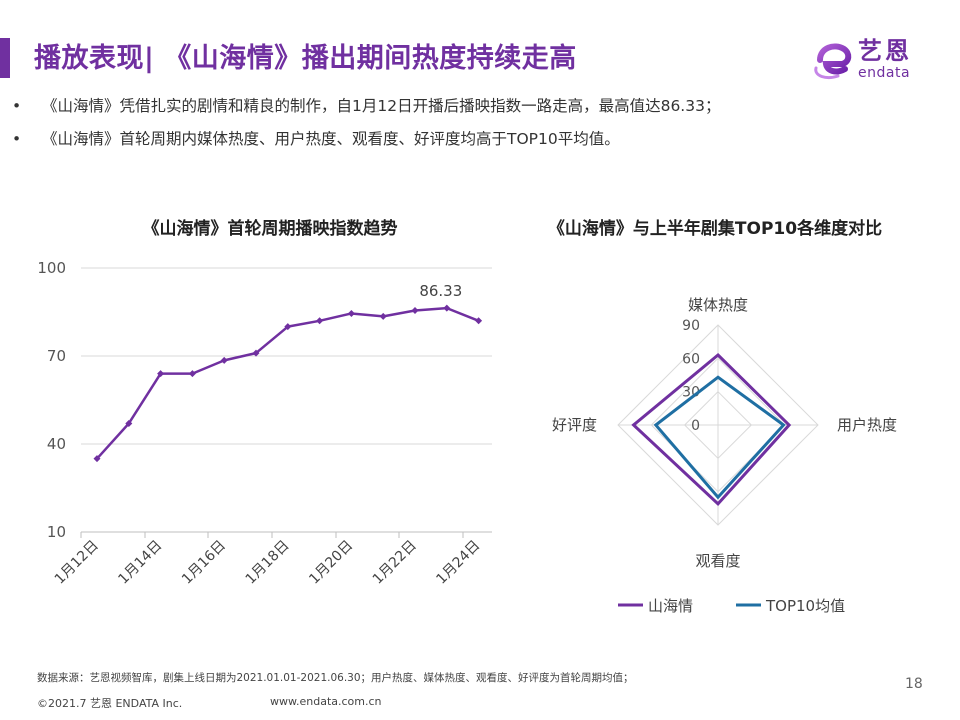 The width and height of the screenshot is (960, 720). I want to click on radar-tick-label: 60, so click(691, 359).